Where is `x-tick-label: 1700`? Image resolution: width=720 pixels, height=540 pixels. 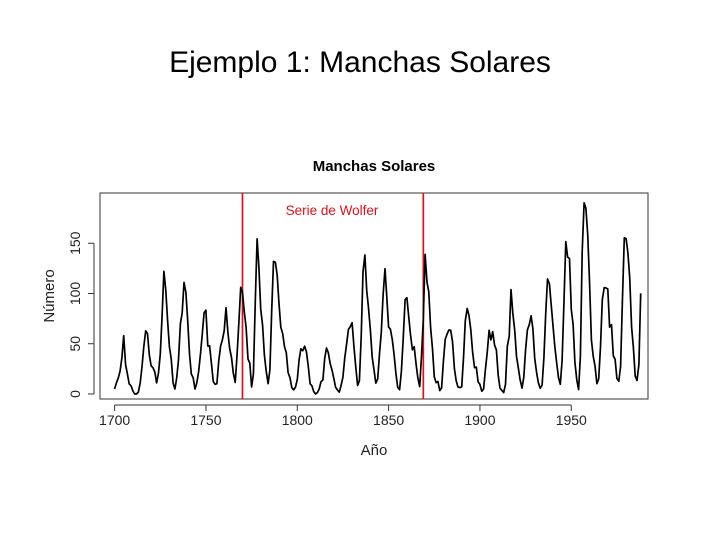 x-tick-label: 1700 is located at coordinates (114, 420).